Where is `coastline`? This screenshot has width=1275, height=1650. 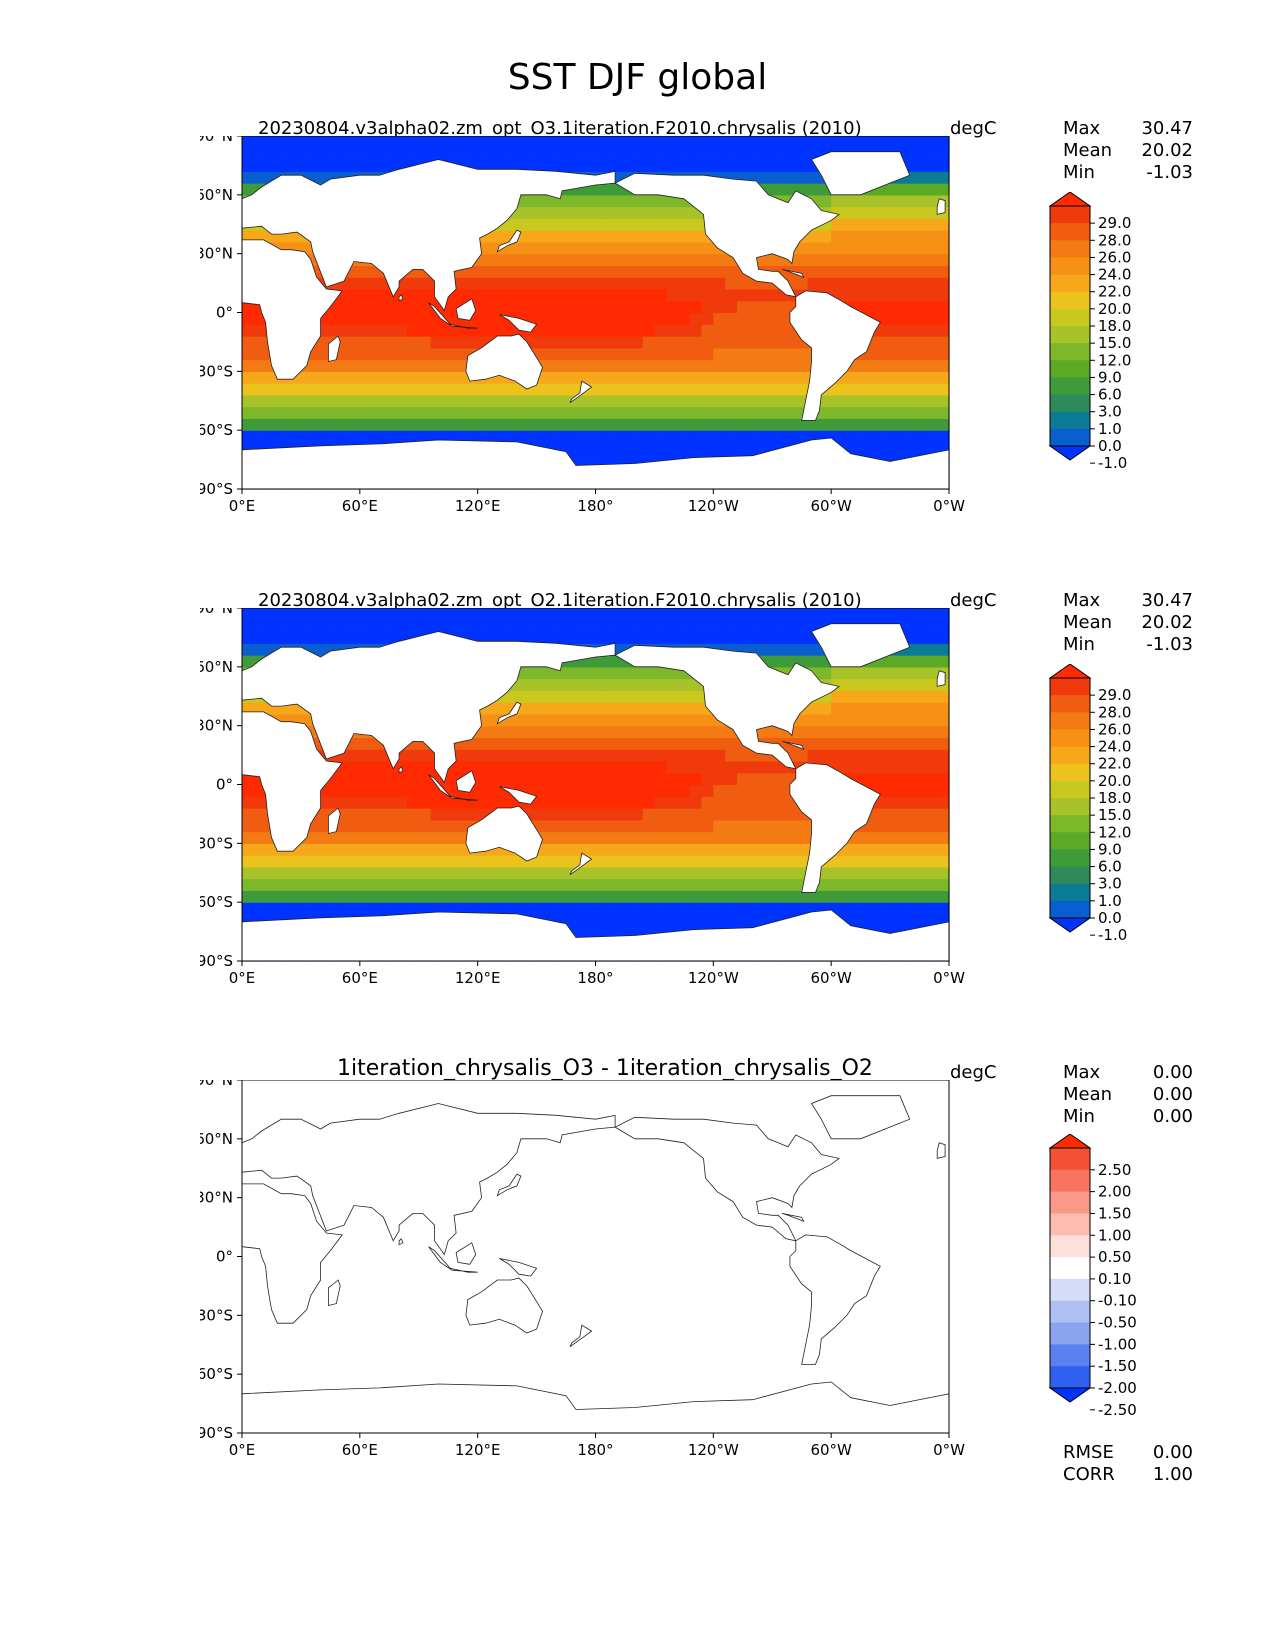 coastline is located at coordinates (334, 1293).